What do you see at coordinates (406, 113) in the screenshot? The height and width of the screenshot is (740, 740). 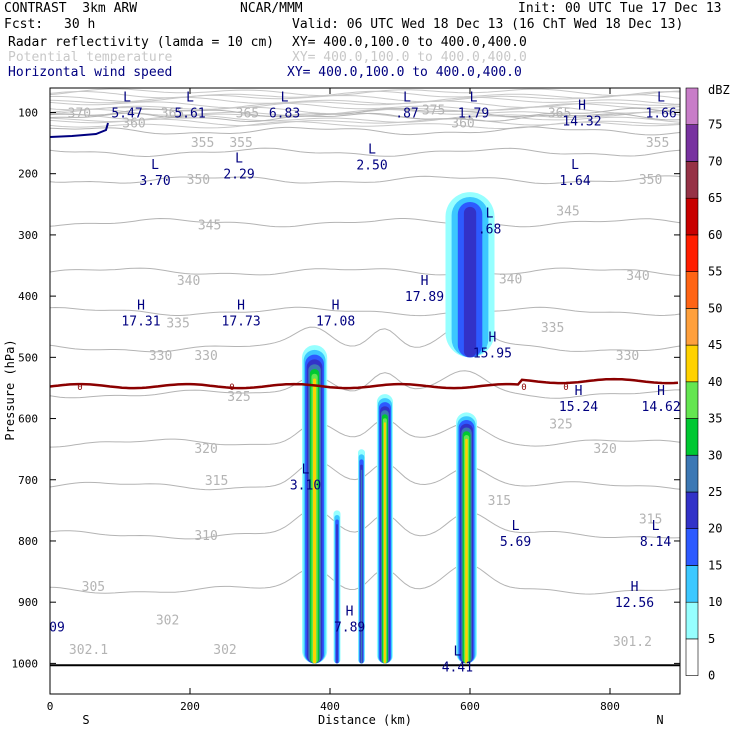 I see `wind-extremum-value: .87` at bounding box center [406, 113].